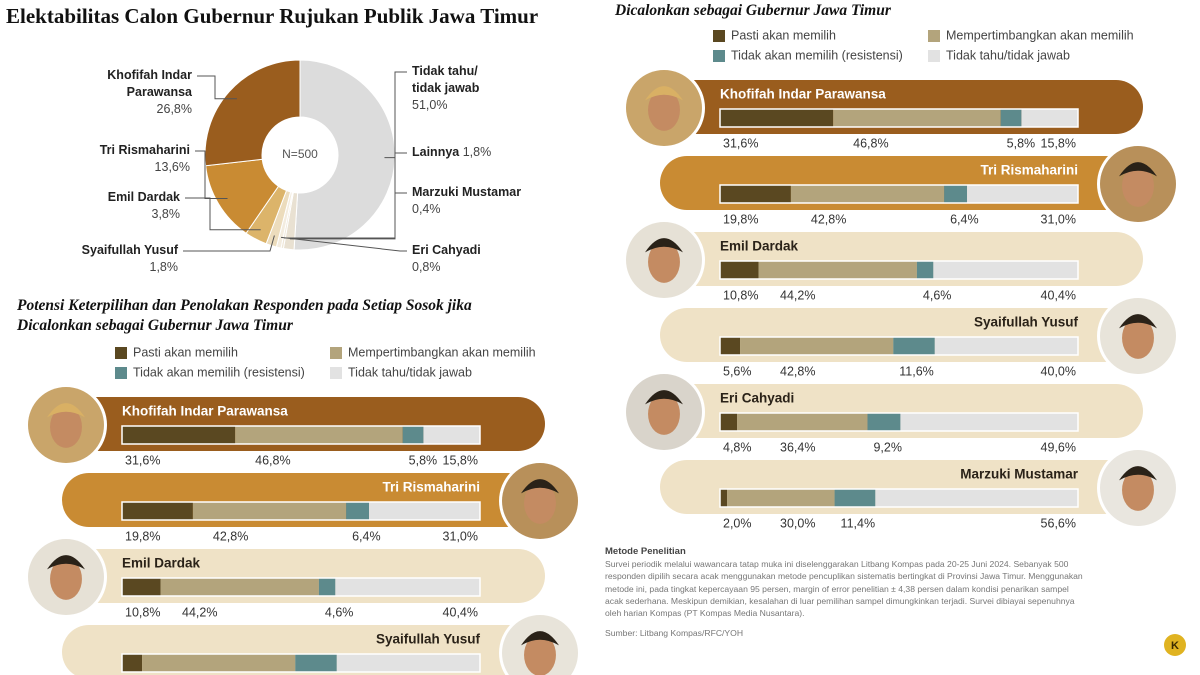  Describe the element at coordinates (797, 371) in the screenshot. I see `value-label: 42,8%` at that location.